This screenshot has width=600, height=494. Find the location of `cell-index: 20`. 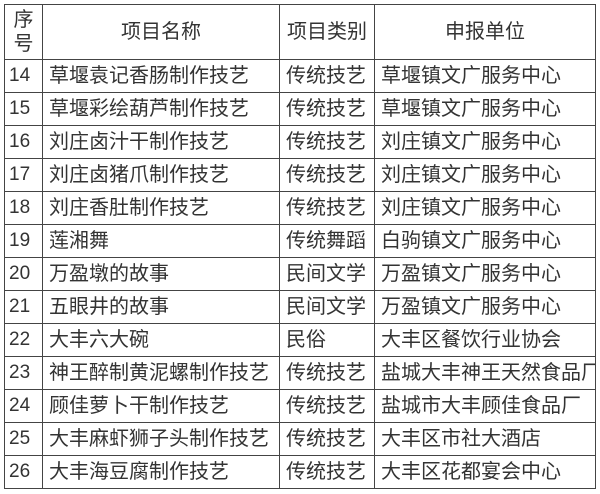

cell-index: 20 is located at coordinates (23, 274).